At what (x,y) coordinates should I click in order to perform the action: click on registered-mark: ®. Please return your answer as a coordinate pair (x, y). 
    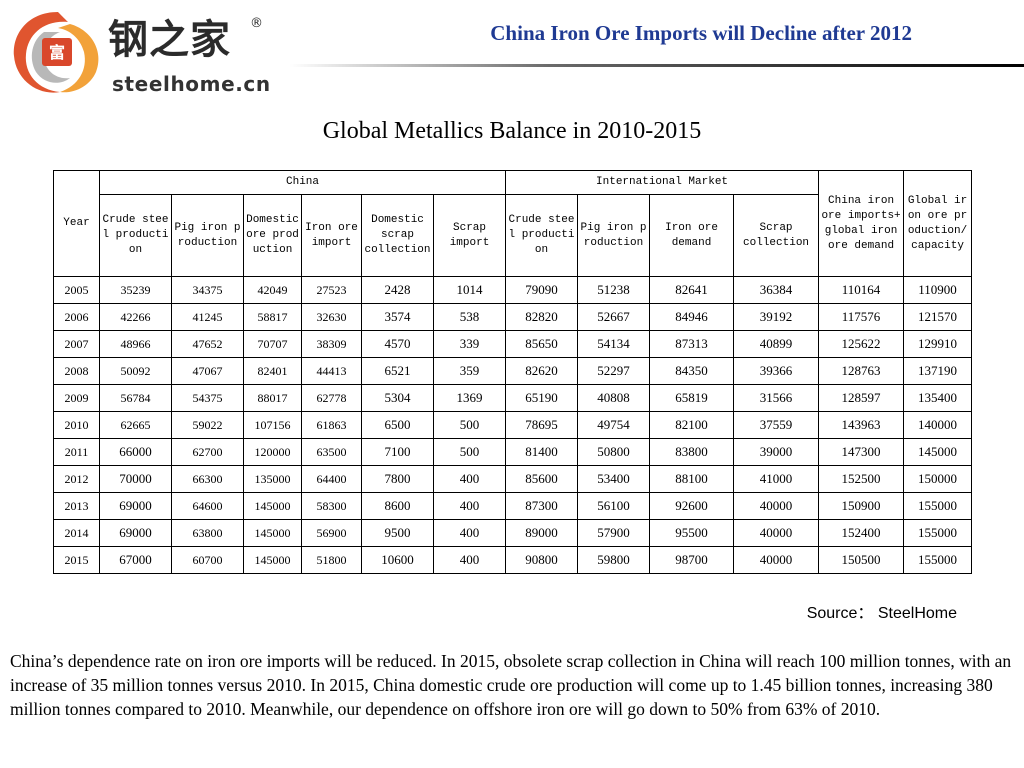
    Looking at the image, I should click on (256, 23).